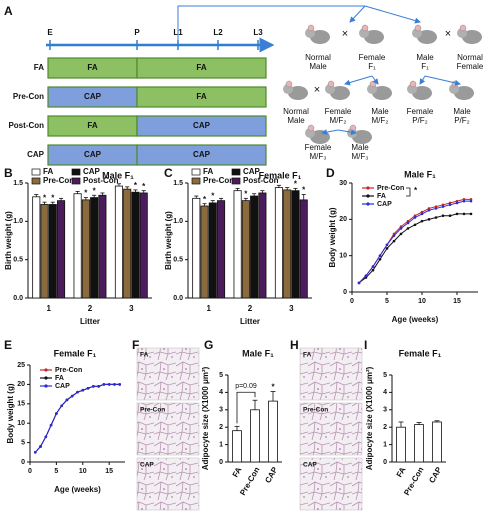 The width and height of the screenshot is (483, 515). I want to click on y-tick-label: 30, so click(343, 183).